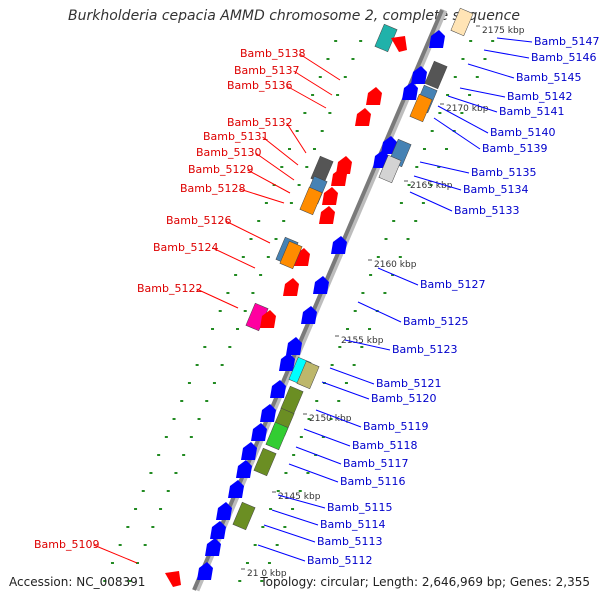 The width and height of the screenshot is (600, 600). I want to click on gene-label-left: Bamb_5137, so click(266, 70).